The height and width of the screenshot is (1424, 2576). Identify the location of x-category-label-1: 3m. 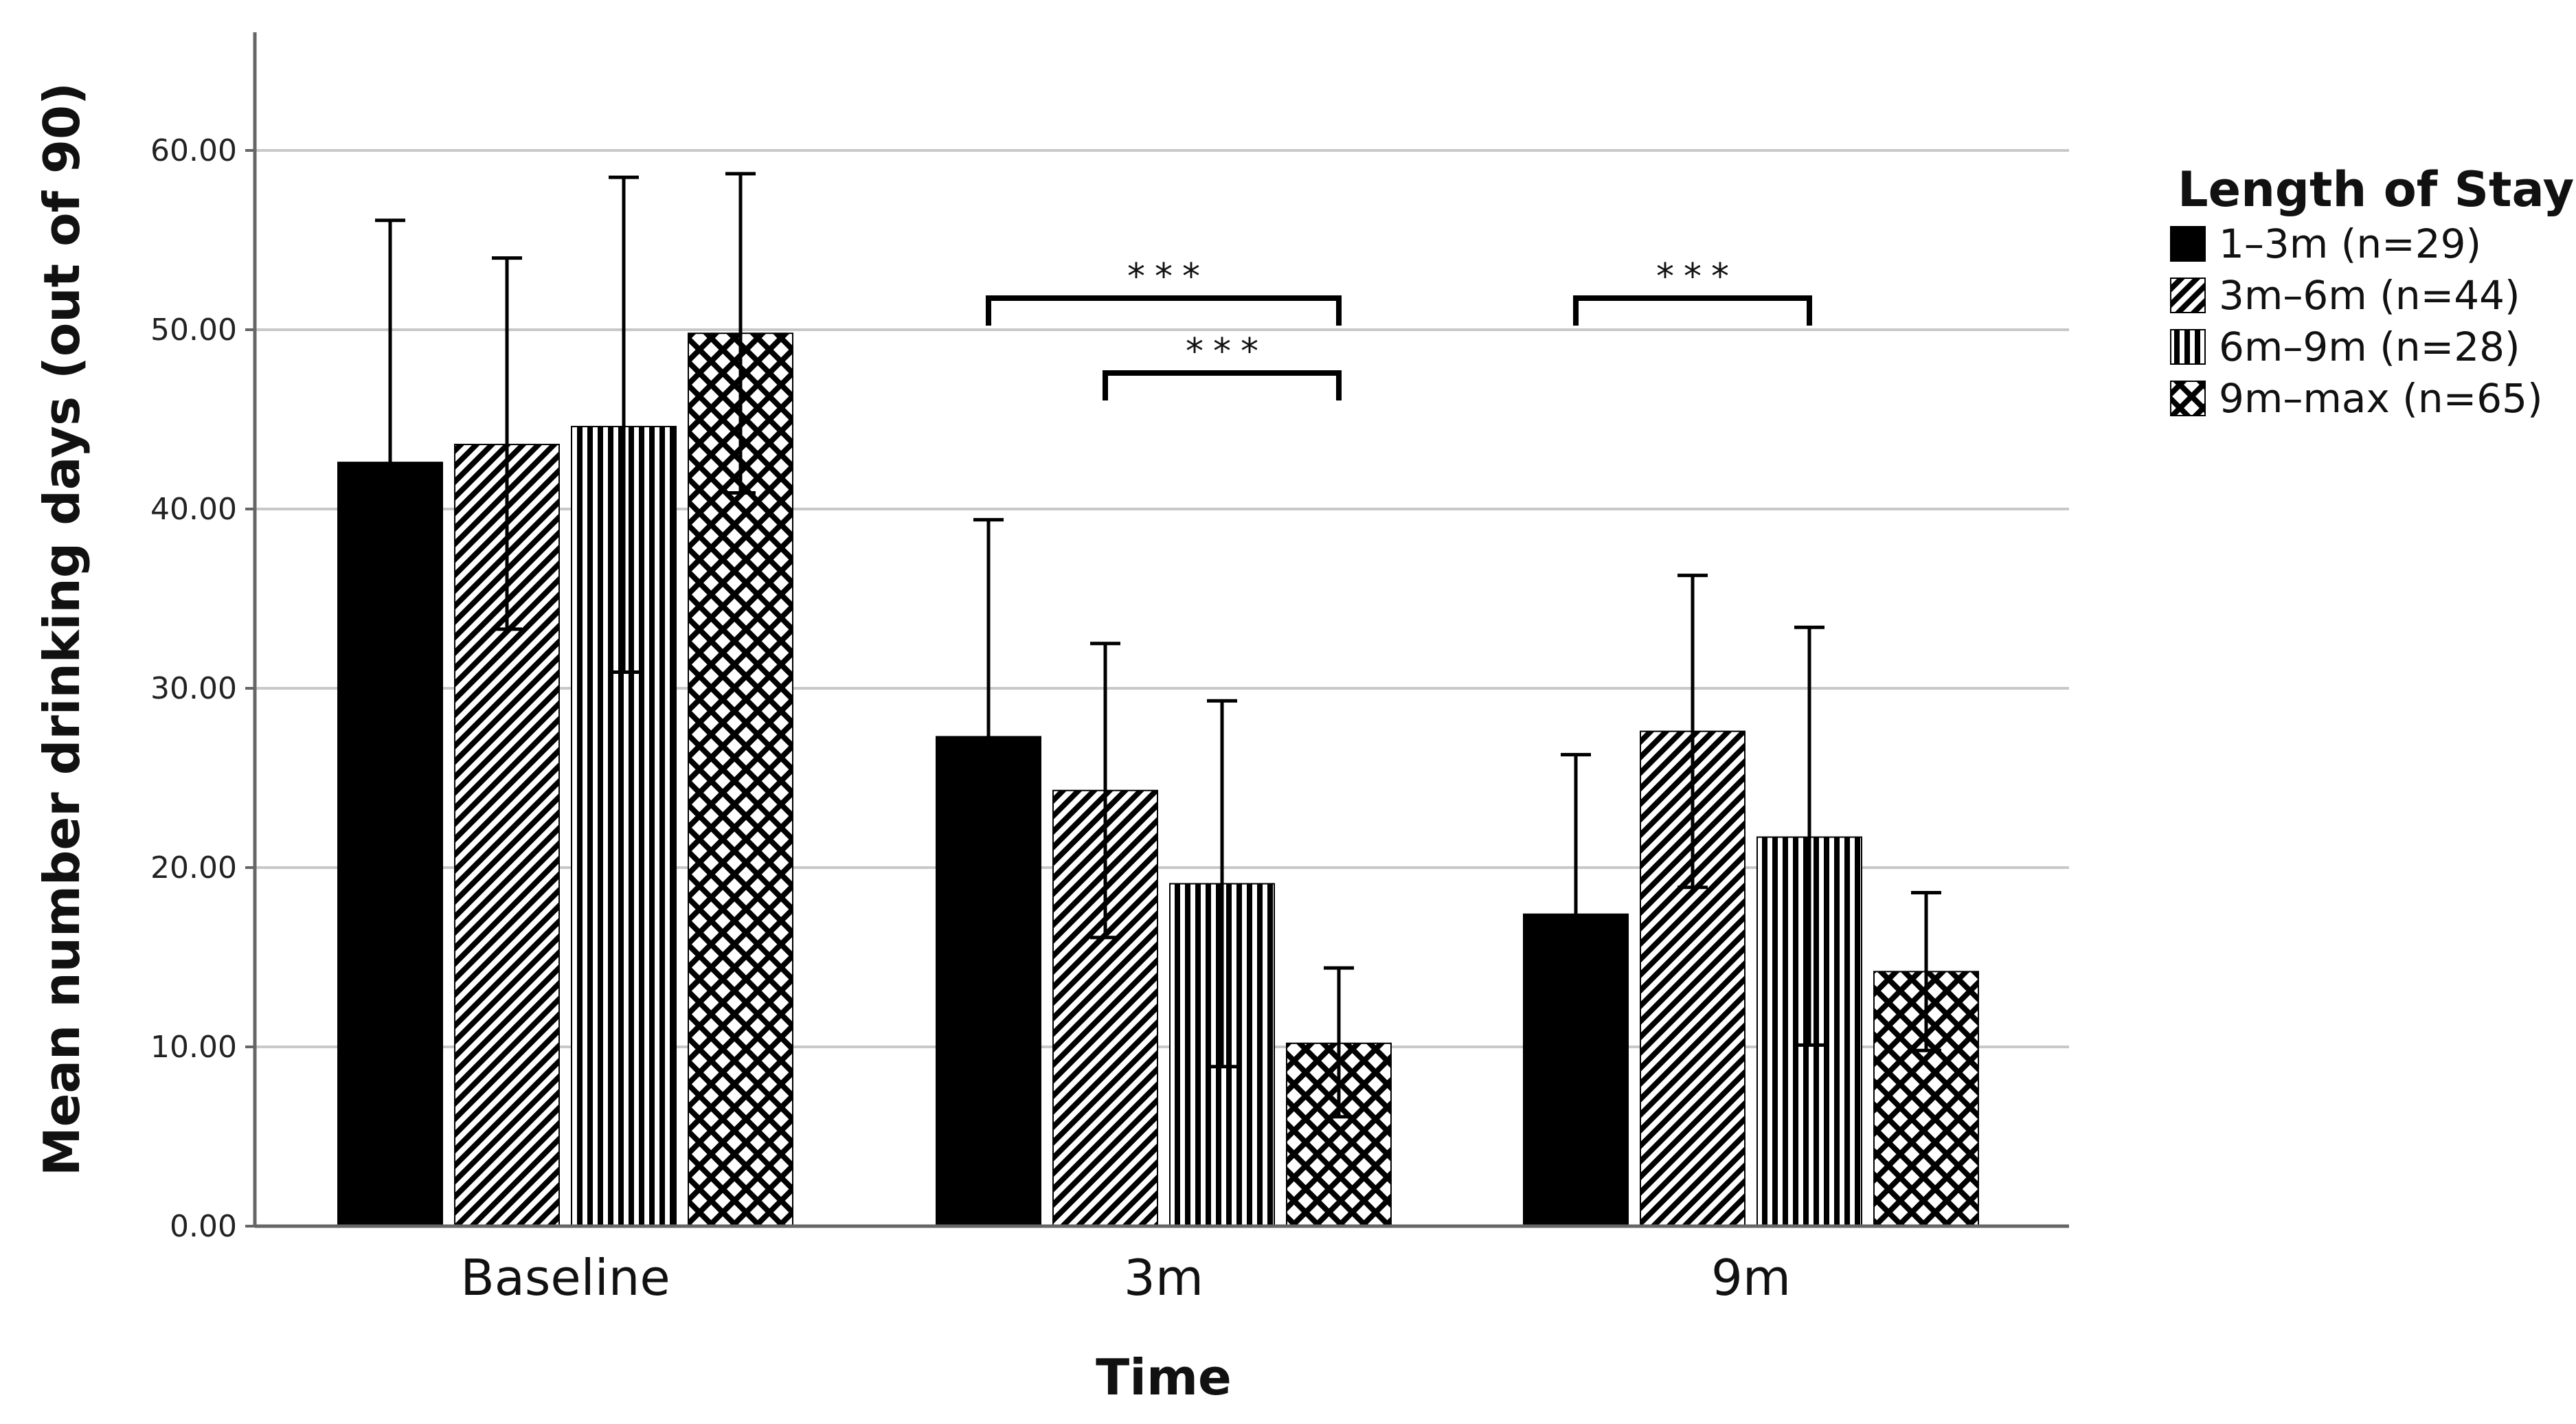
(1164, 1278).